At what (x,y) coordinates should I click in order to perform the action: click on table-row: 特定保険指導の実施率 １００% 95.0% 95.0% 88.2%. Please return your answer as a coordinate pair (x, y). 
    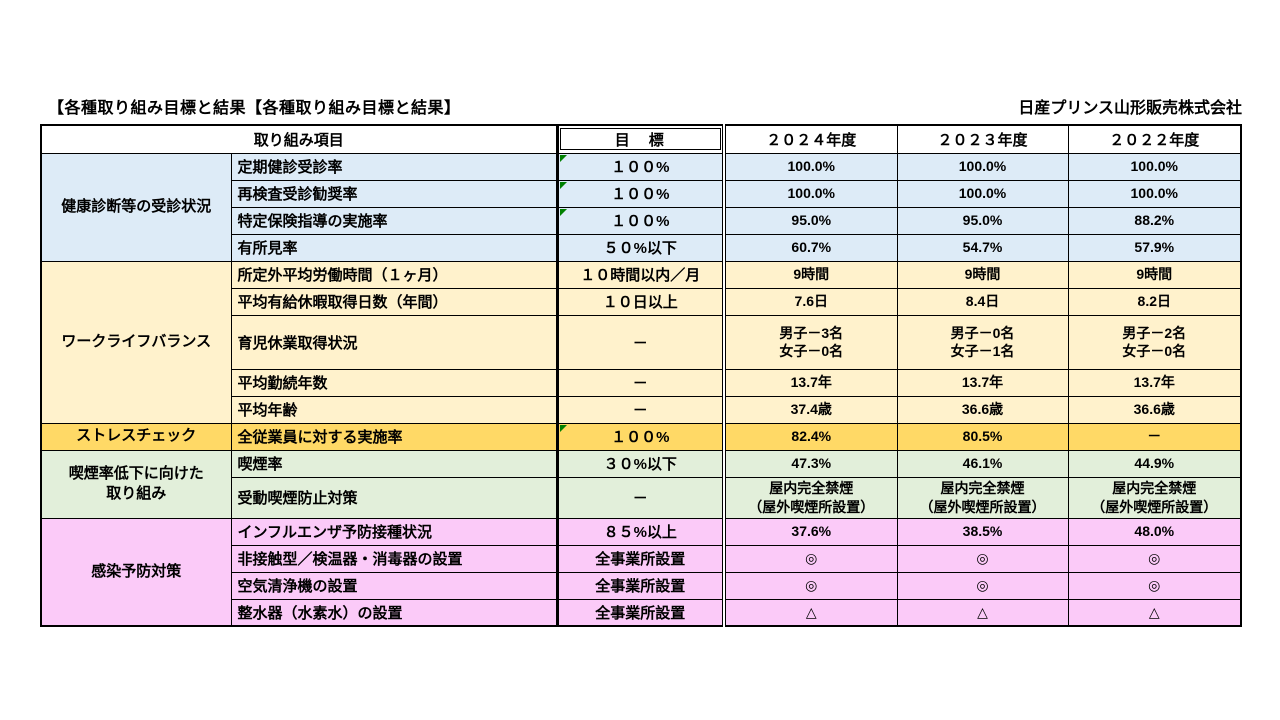
    Looking at the image, I should click on (641, 220).